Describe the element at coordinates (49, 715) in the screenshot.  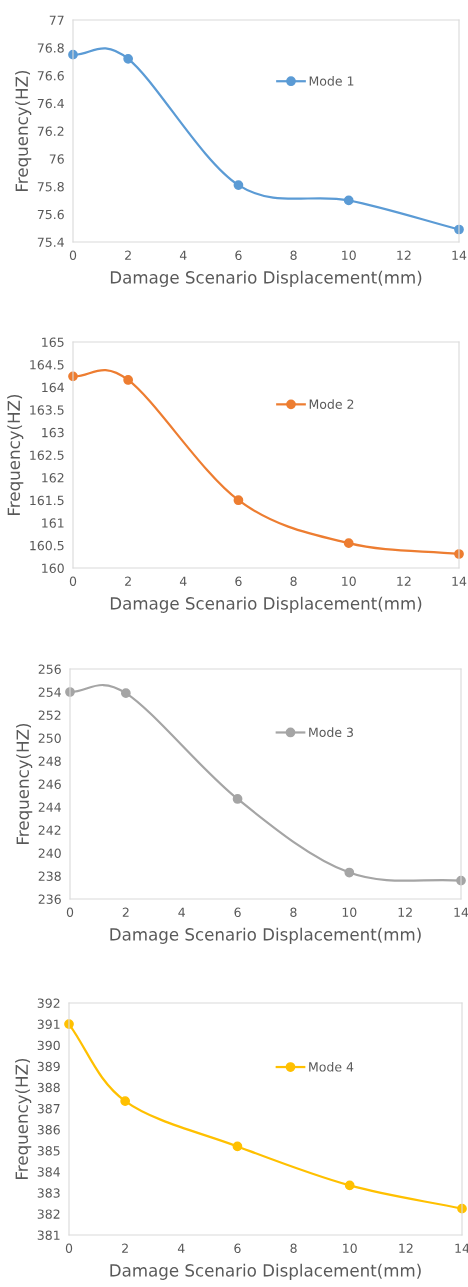
I see `y-tick-label: 252` at that location.